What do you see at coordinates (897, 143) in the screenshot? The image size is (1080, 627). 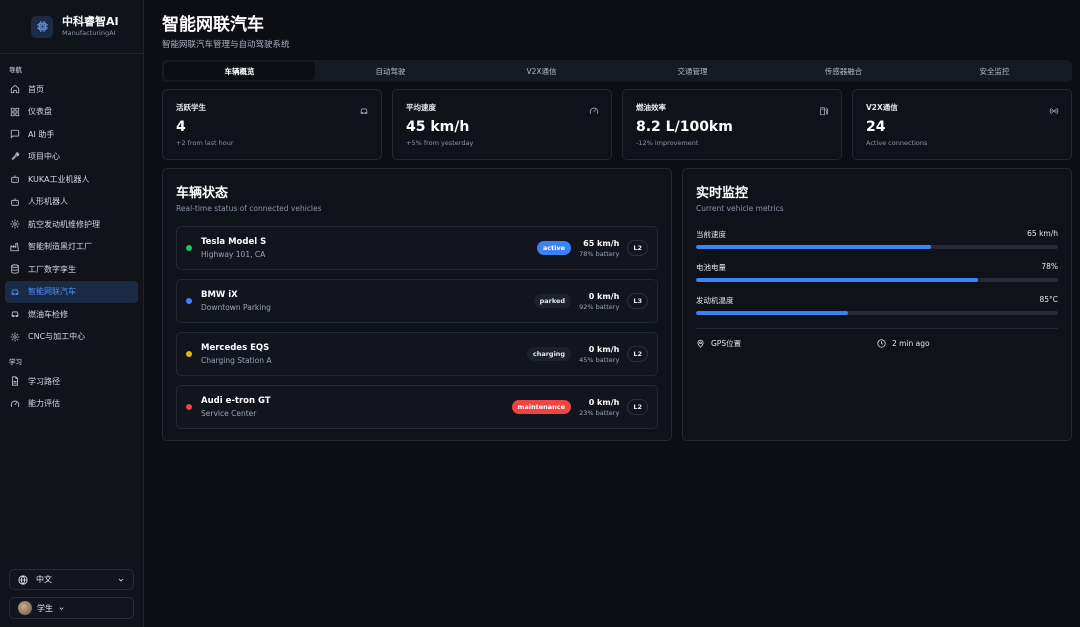 I see `stat-note: Active connections` at bounding box center [897, 143].